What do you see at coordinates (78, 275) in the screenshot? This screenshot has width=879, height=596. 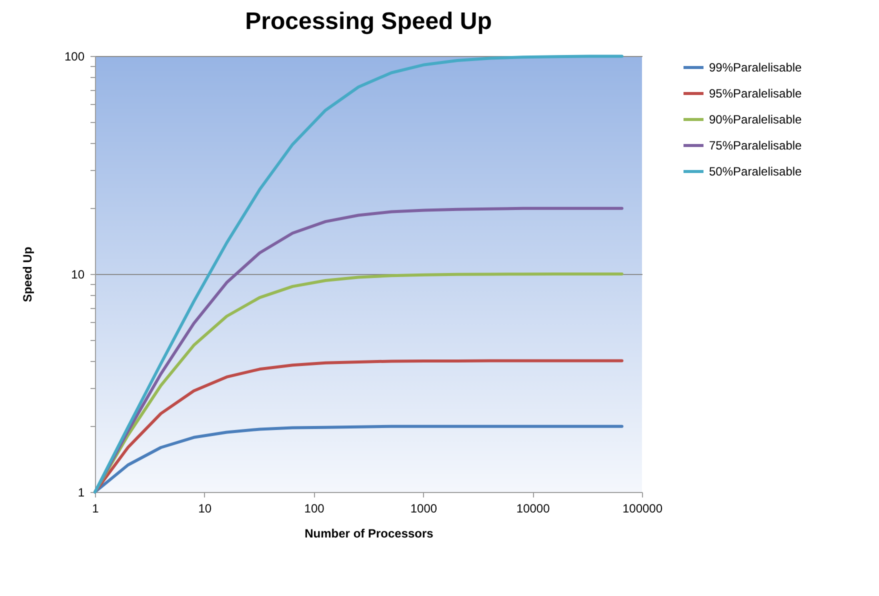 I see `y-tick-label: 10` at bounding box center [78, 275].